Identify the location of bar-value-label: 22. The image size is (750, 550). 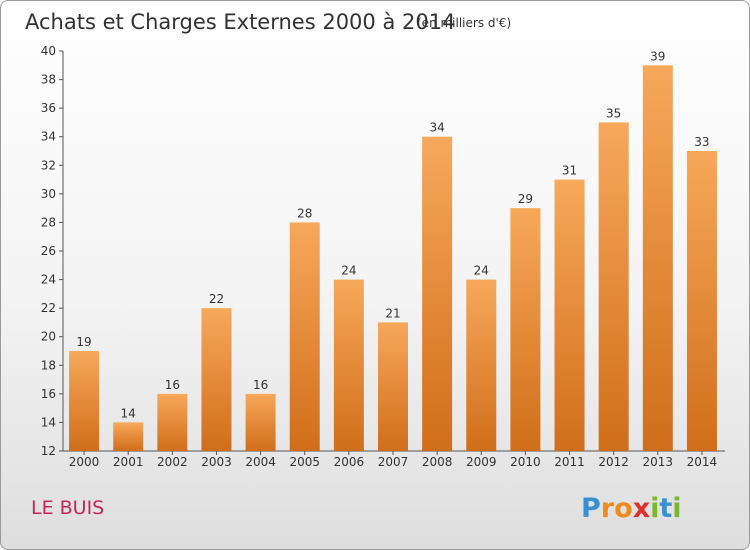
(216, 299).